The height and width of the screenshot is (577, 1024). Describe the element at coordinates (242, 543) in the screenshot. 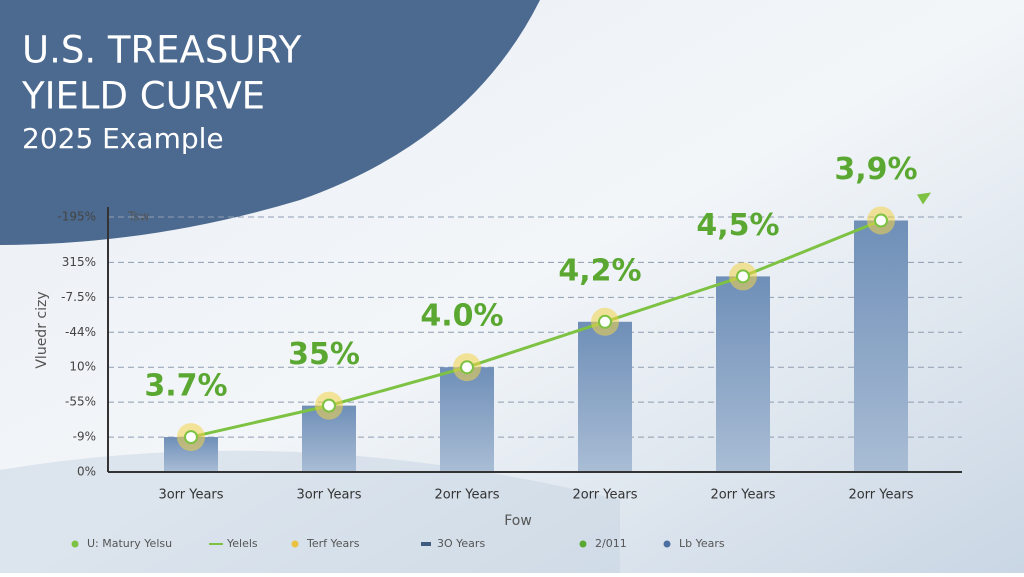

I see `legend-label: Yelels` at that location.